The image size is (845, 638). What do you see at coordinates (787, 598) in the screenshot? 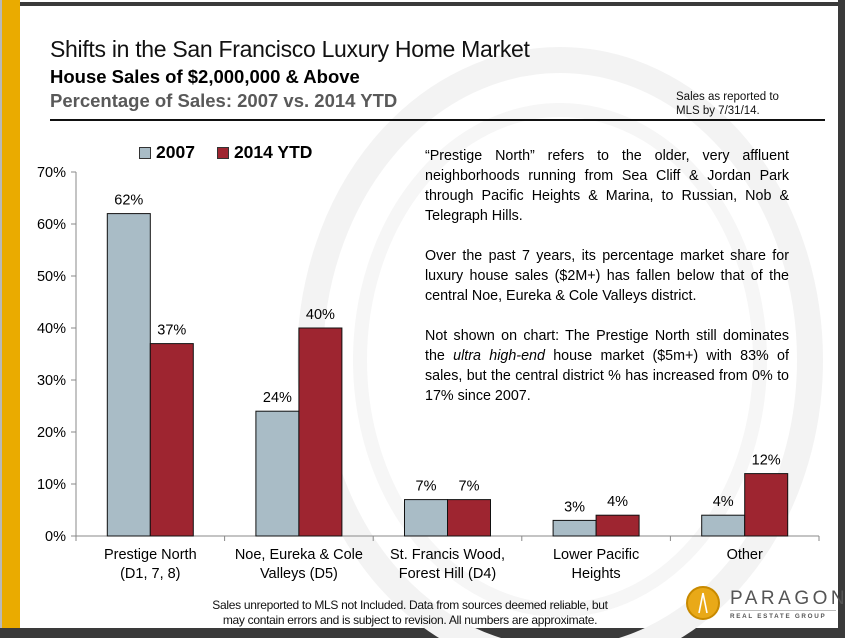
I see `logo-name: PARAGON` at bounding box center [787, 598].